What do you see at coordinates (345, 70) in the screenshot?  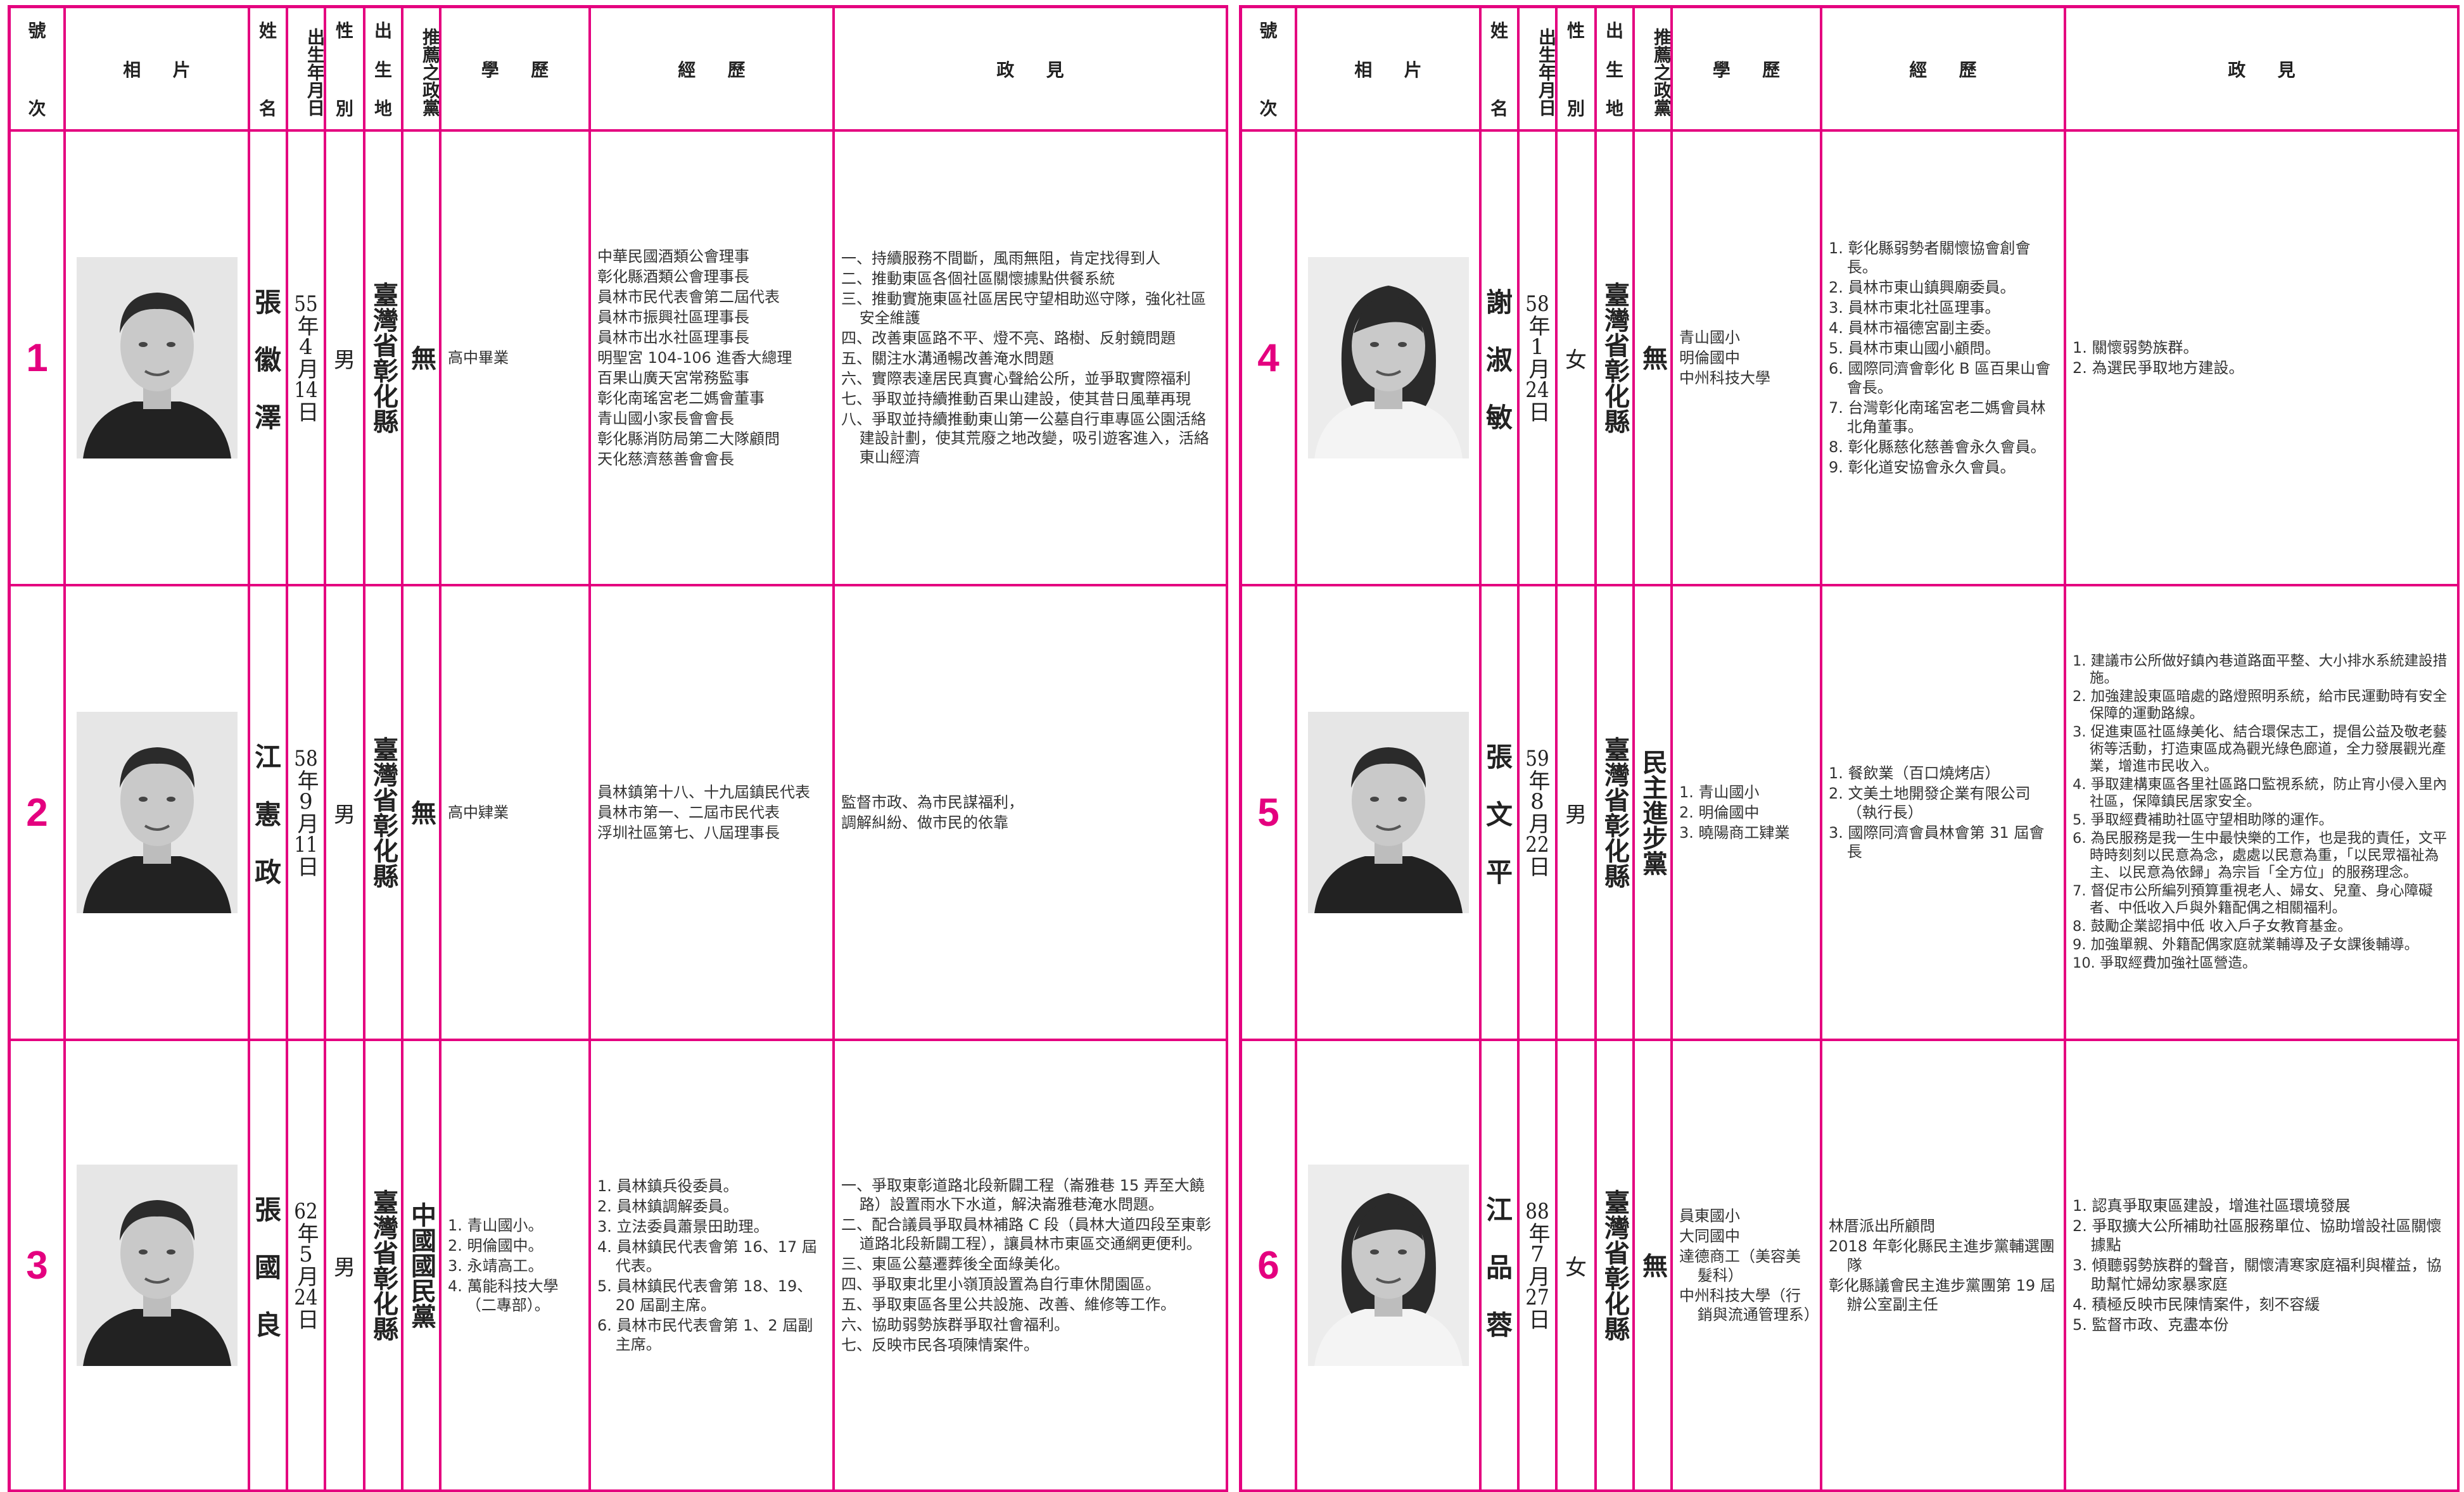 I see `header-cell: 性別` at bounding box center [345, 70].